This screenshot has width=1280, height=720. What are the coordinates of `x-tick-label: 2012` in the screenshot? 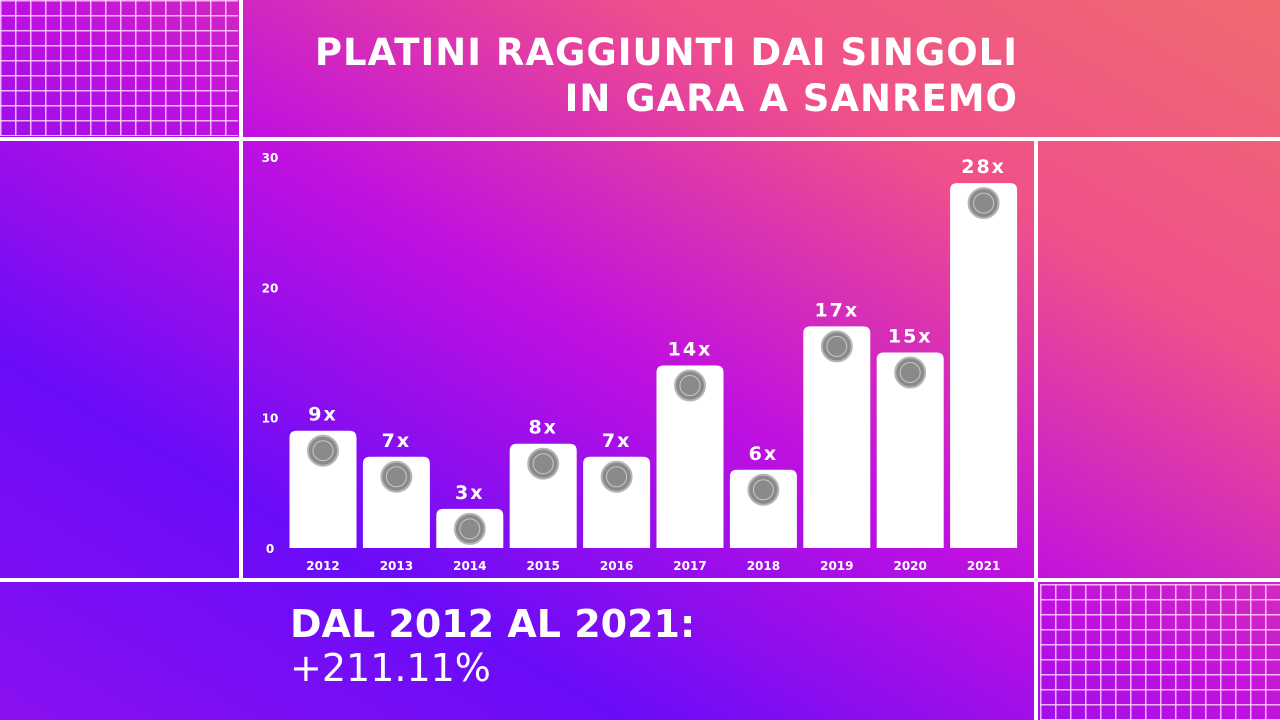 It's located at (322, 566).